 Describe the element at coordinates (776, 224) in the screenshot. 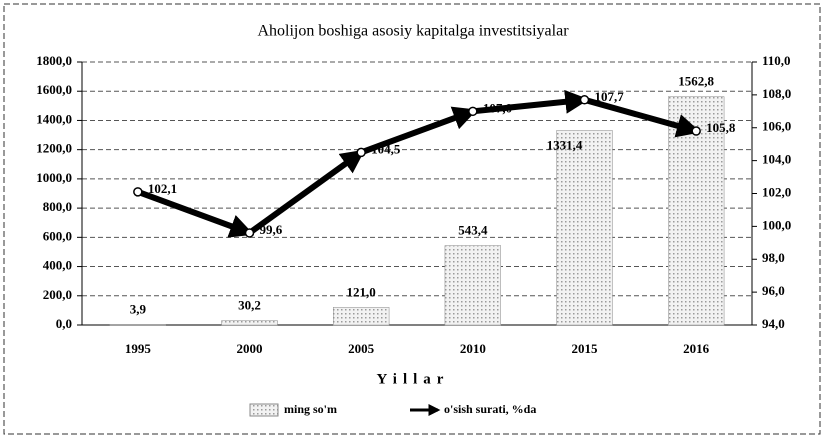

I see `y2-tick-label: 100,0` at that location.